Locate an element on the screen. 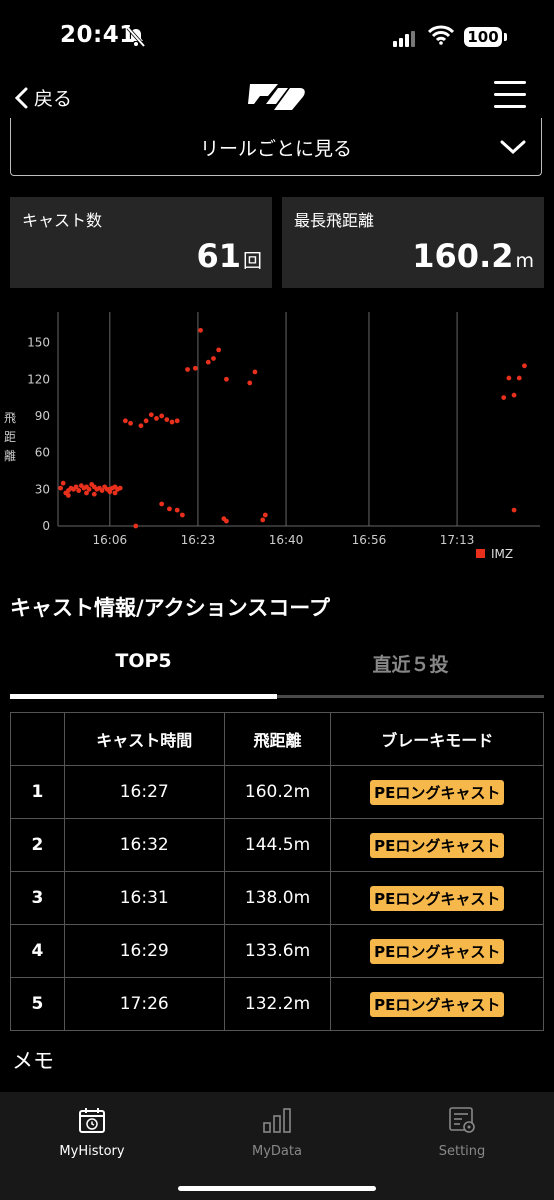 The height and width of the screenshot is (1200, 554). table-row: 4 16:29 133.6m PEロングキャスト is located at coordinates (277, 951).